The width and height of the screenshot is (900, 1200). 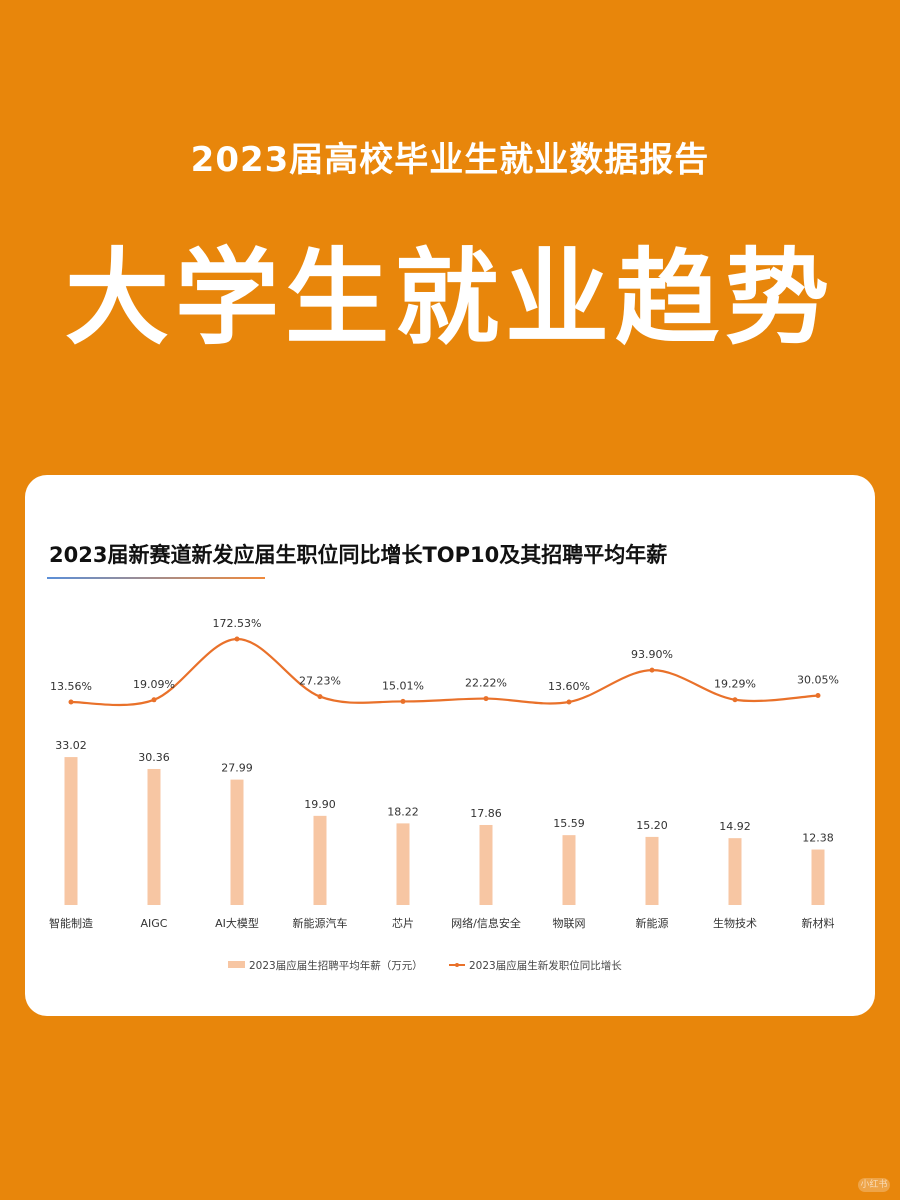 I want to click on category-label: AI大模型, so click(x=237, y=923).